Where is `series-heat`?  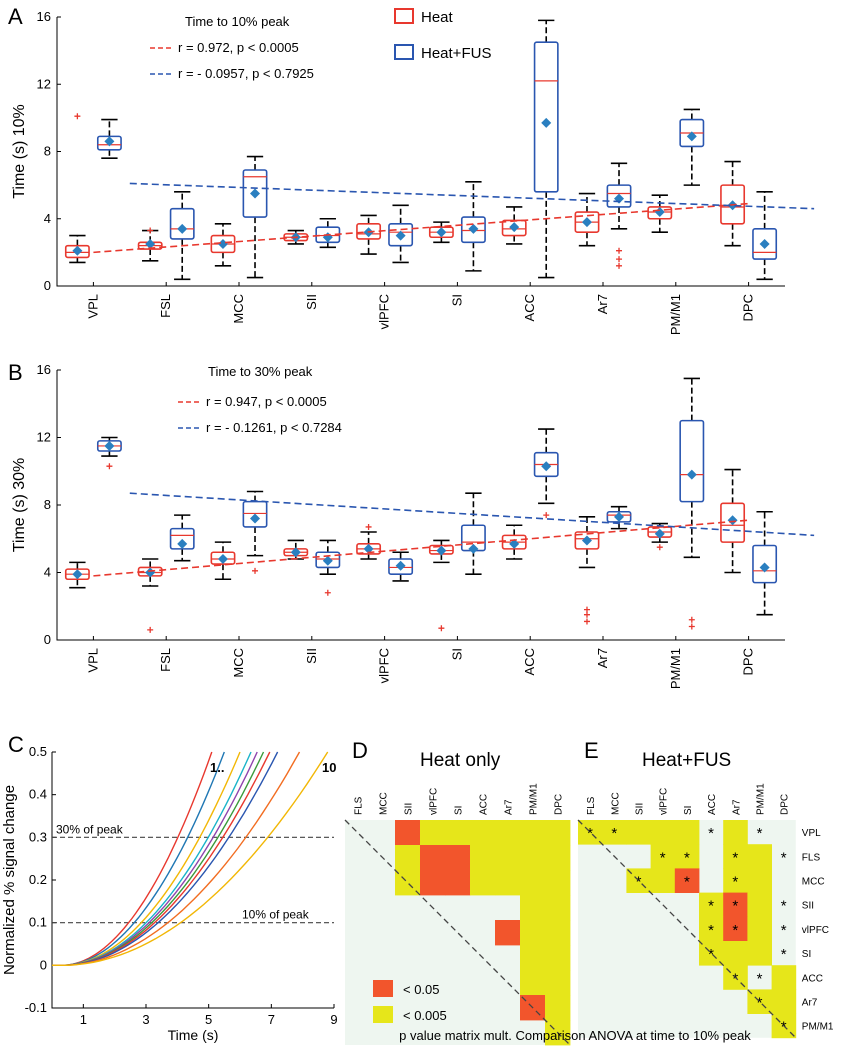
series-heat is located at coordinates (405, 190).